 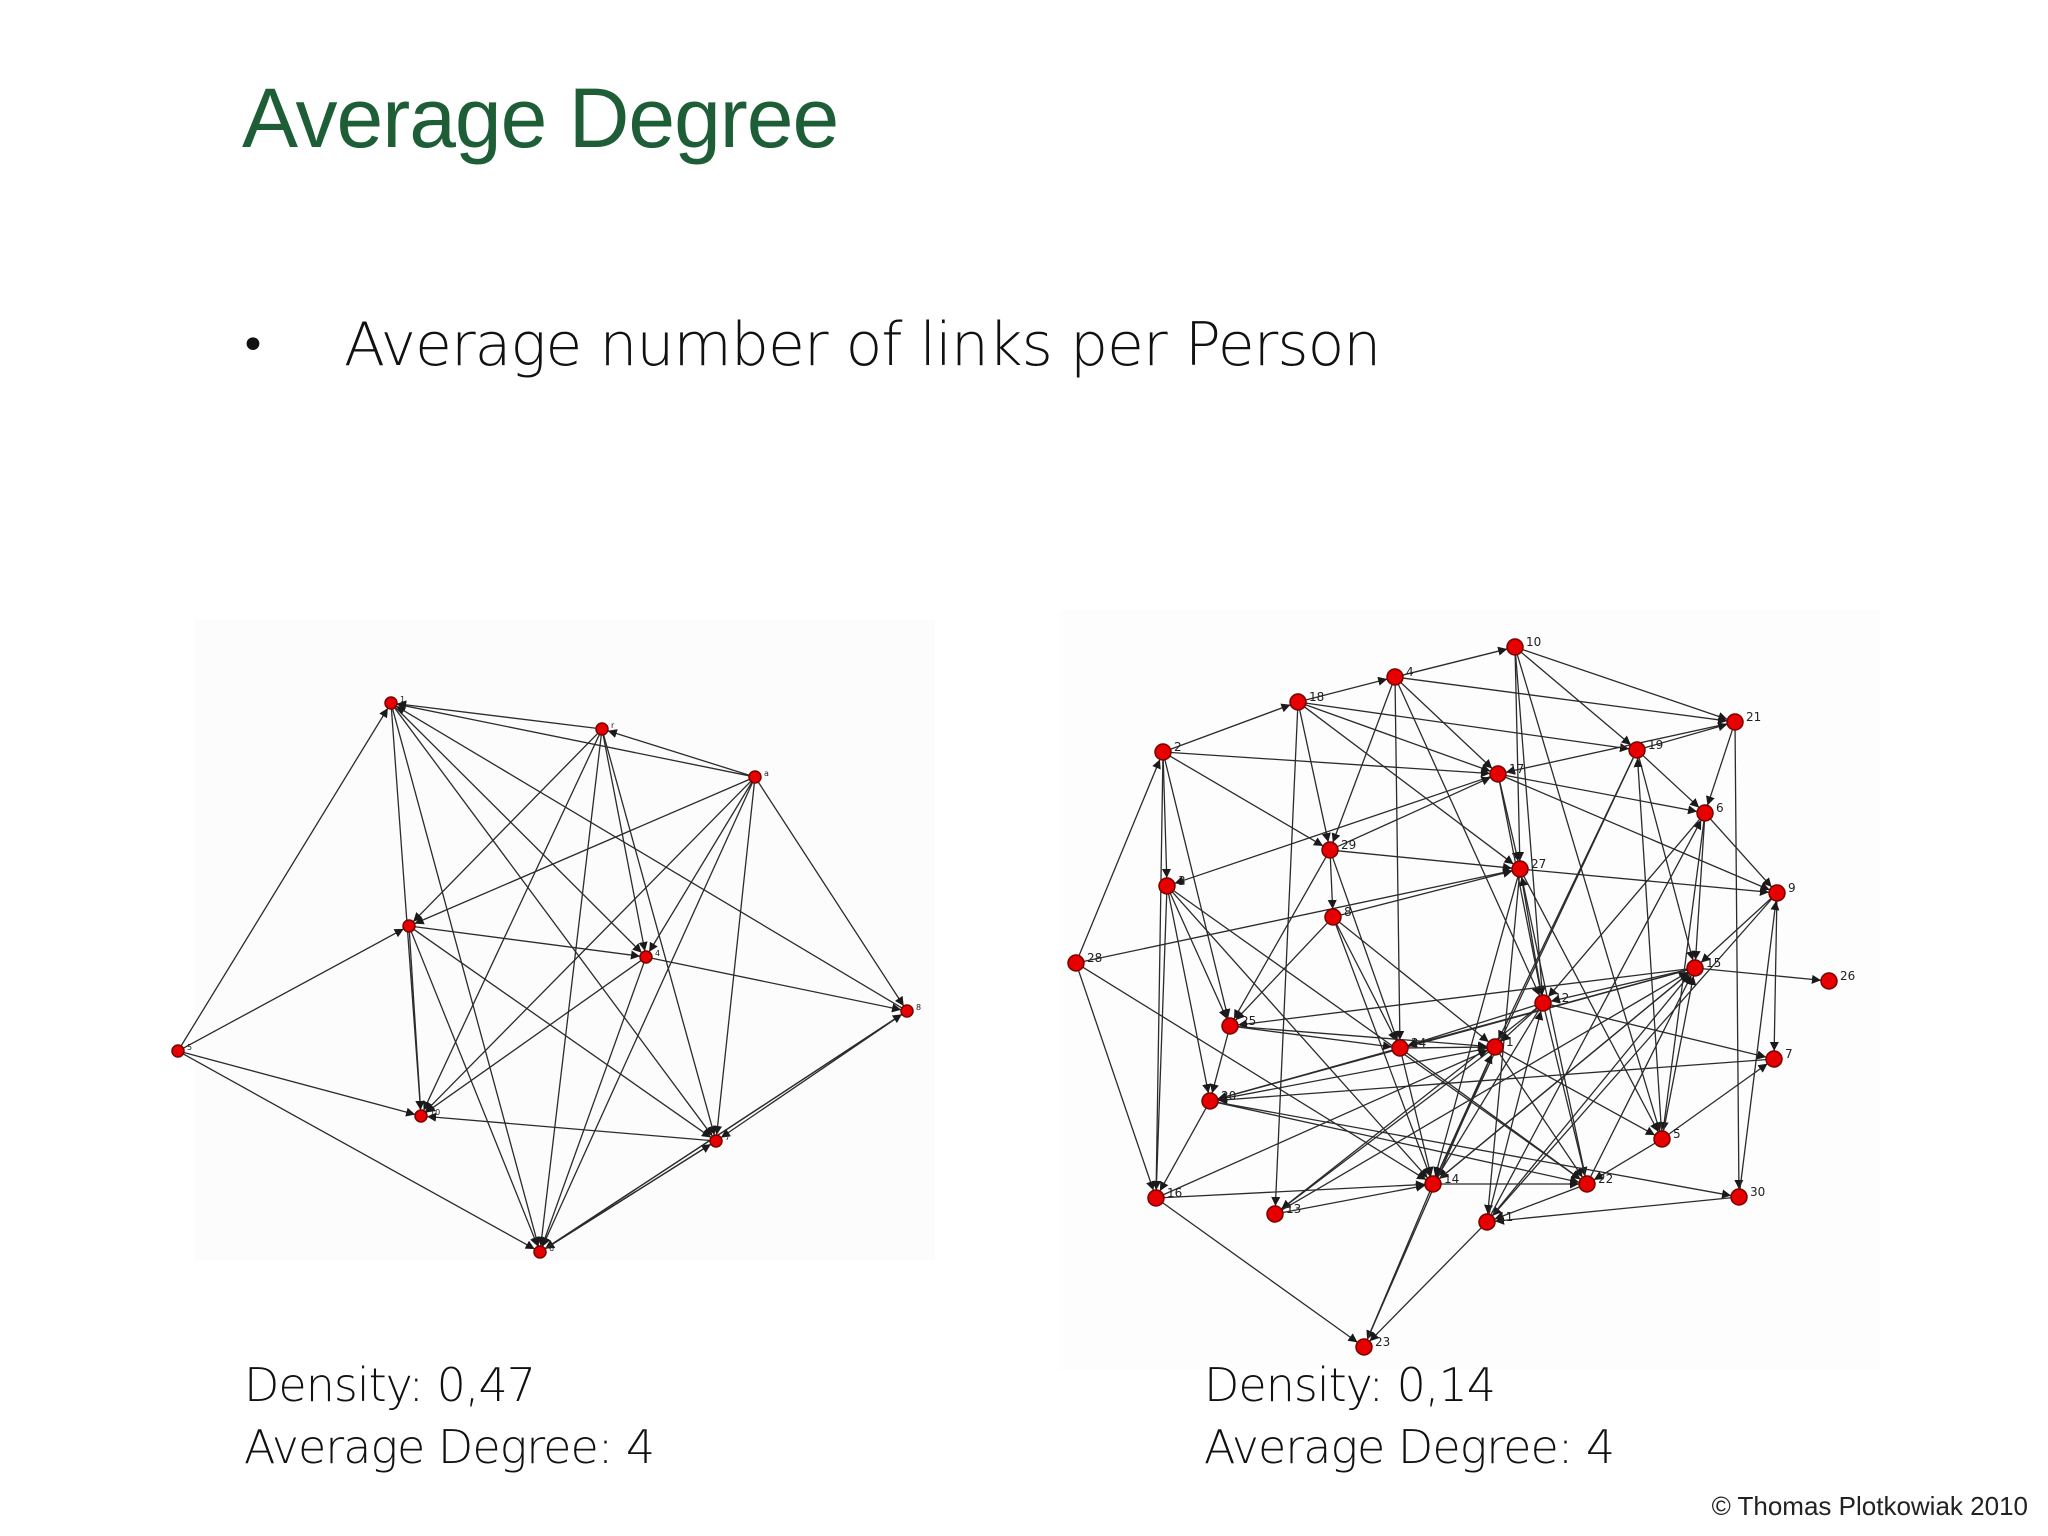 I want to click on right-node-label: 30, so click(x=1757, y=1192).